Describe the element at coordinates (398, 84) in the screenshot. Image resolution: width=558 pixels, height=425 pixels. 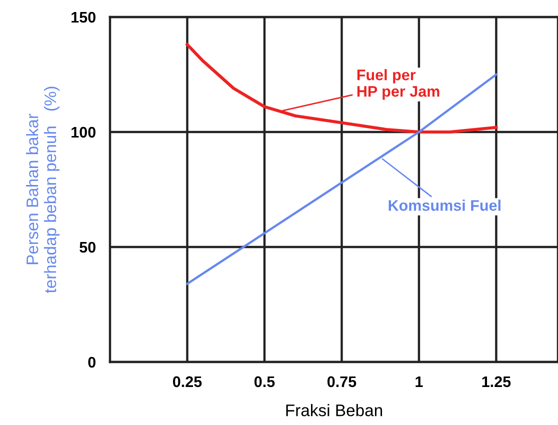
I see `series-label: Fuel per HP per Jam` at that location.